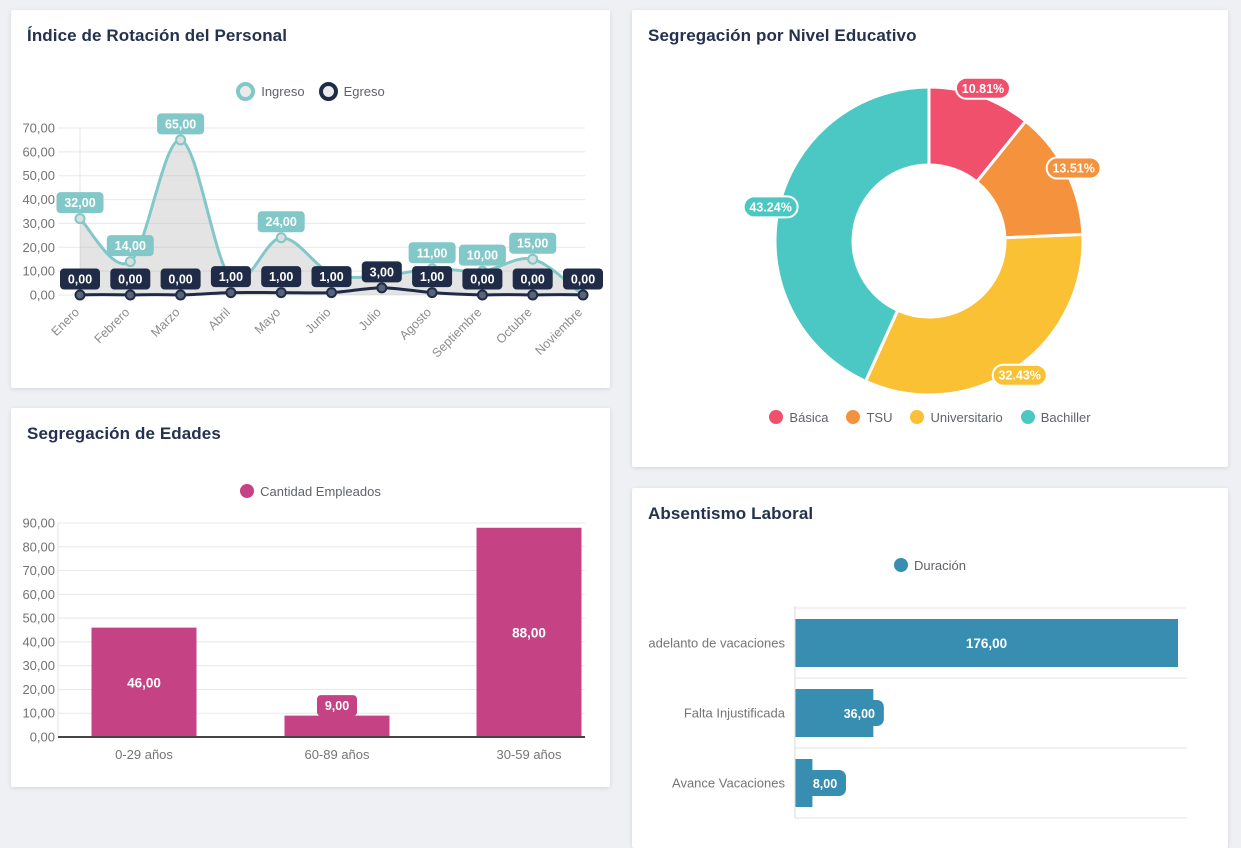 The width and height of the screenshot is (1241, 848). What do you see at coordinates (38, 523) in the screenshot?
I see `svg-text: 90,00` at bounding box center [38, 523].